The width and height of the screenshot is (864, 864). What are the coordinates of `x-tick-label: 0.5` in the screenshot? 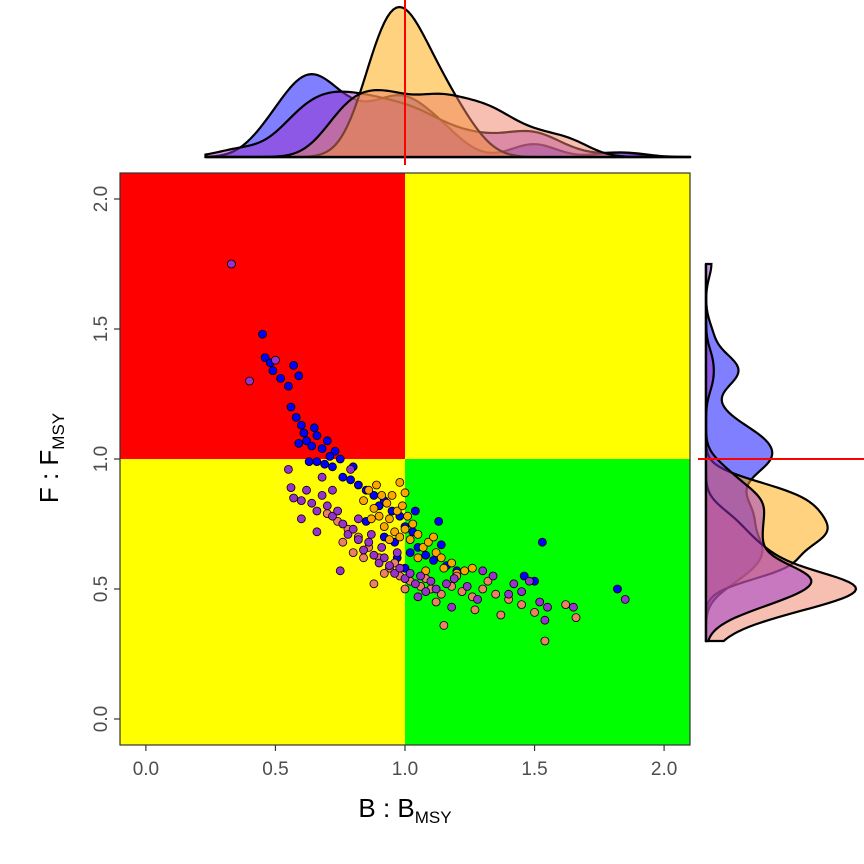 It's located at (275, 769).